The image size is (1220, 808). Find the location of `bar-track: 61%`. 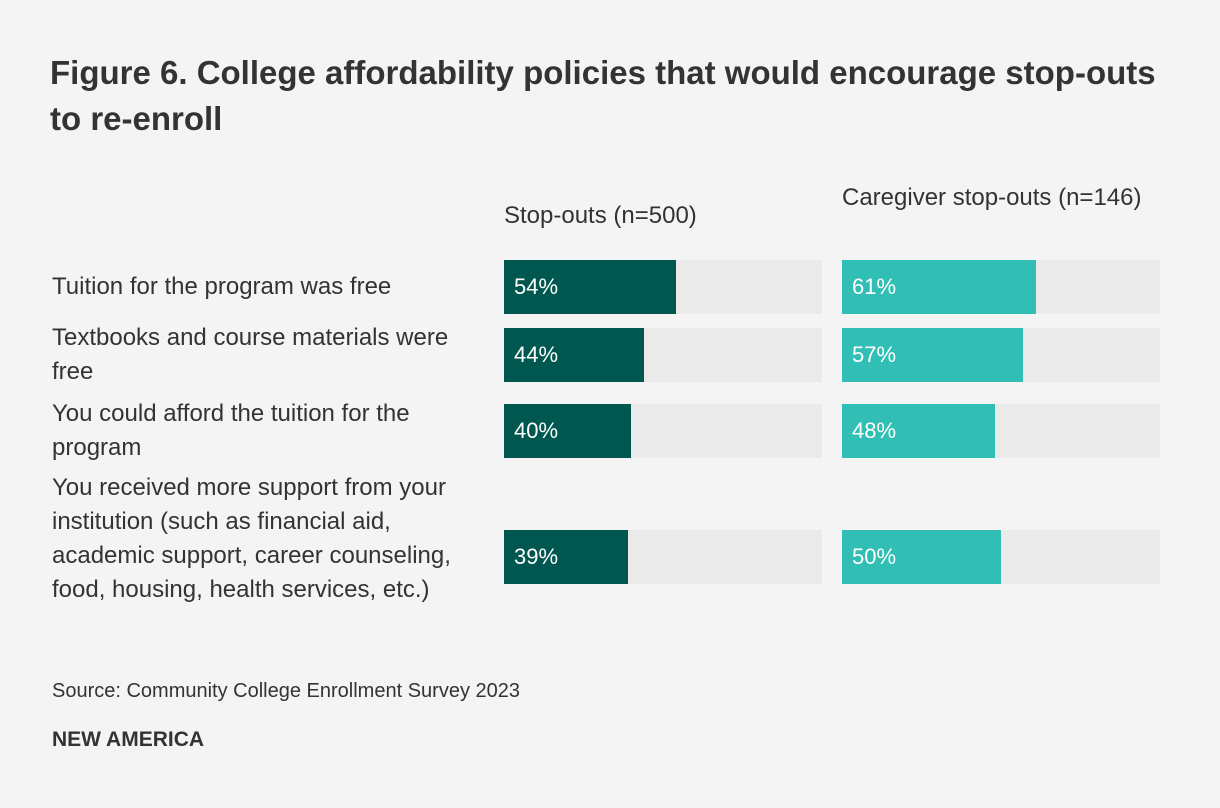

bar-track: 61% is located at coordinates (1001, 287).